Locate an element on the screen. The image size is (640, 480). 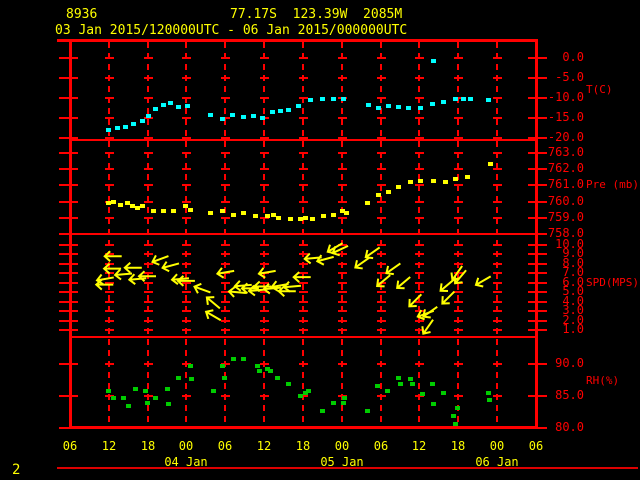
y-tick-label: 10.0 is located at coordinates (569, 244).